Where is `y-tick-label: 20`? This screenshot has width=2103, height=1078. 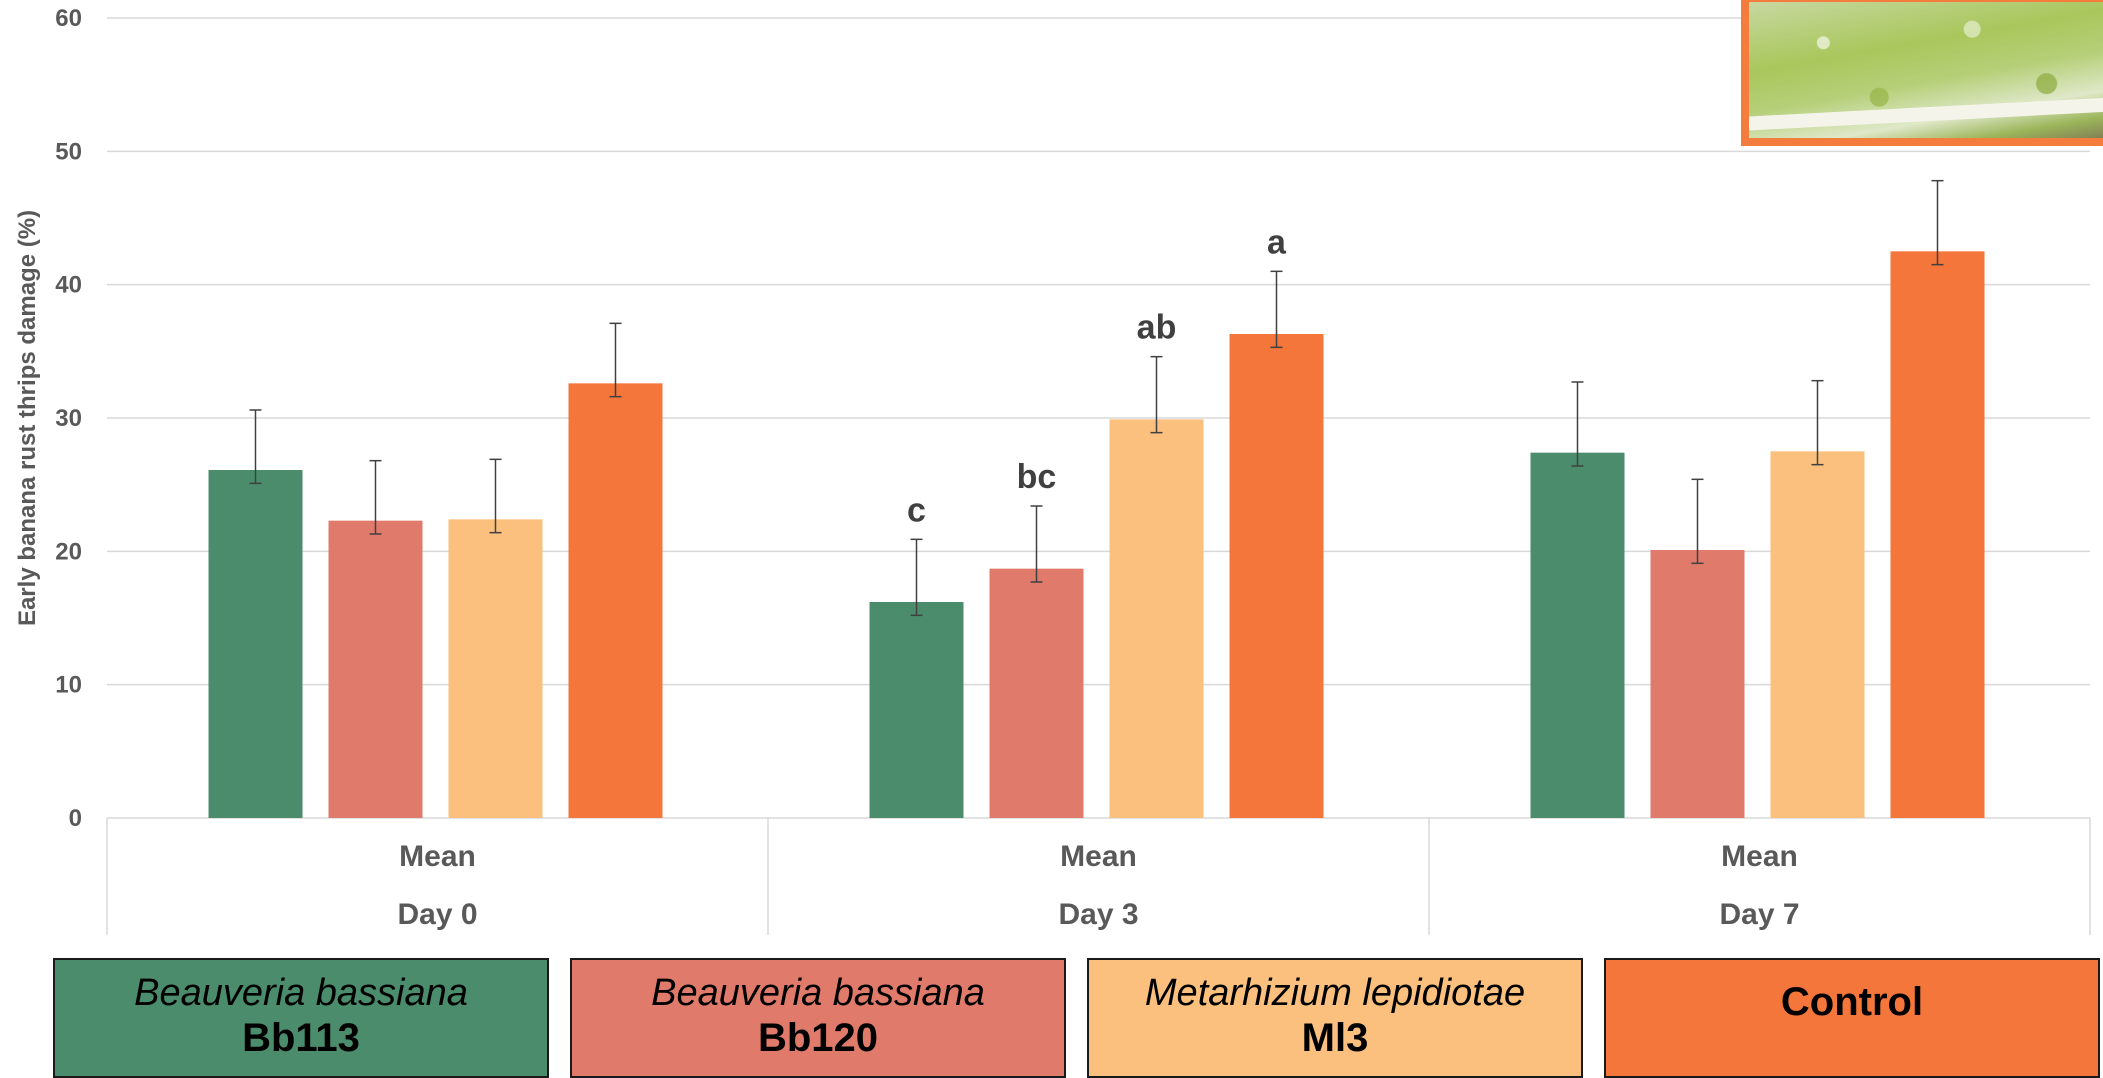
y-tick-label: 20 is located at coordinates (68, 551).